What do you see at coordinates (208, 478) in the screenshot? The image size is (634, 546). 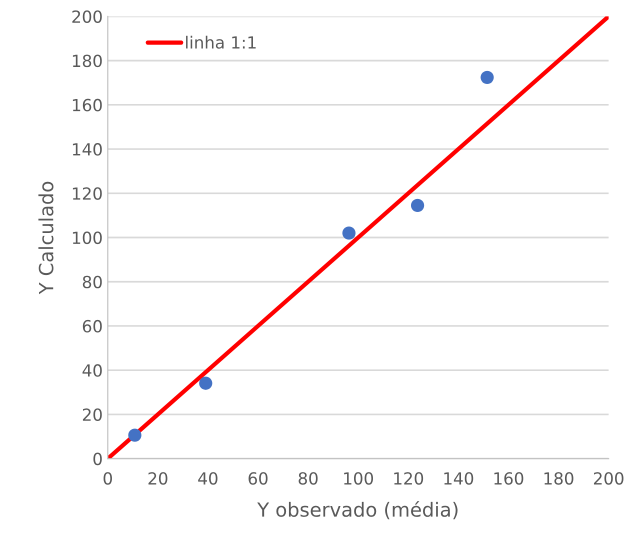 I see `x-tick-label: 40` at bounding box center [208, 478].